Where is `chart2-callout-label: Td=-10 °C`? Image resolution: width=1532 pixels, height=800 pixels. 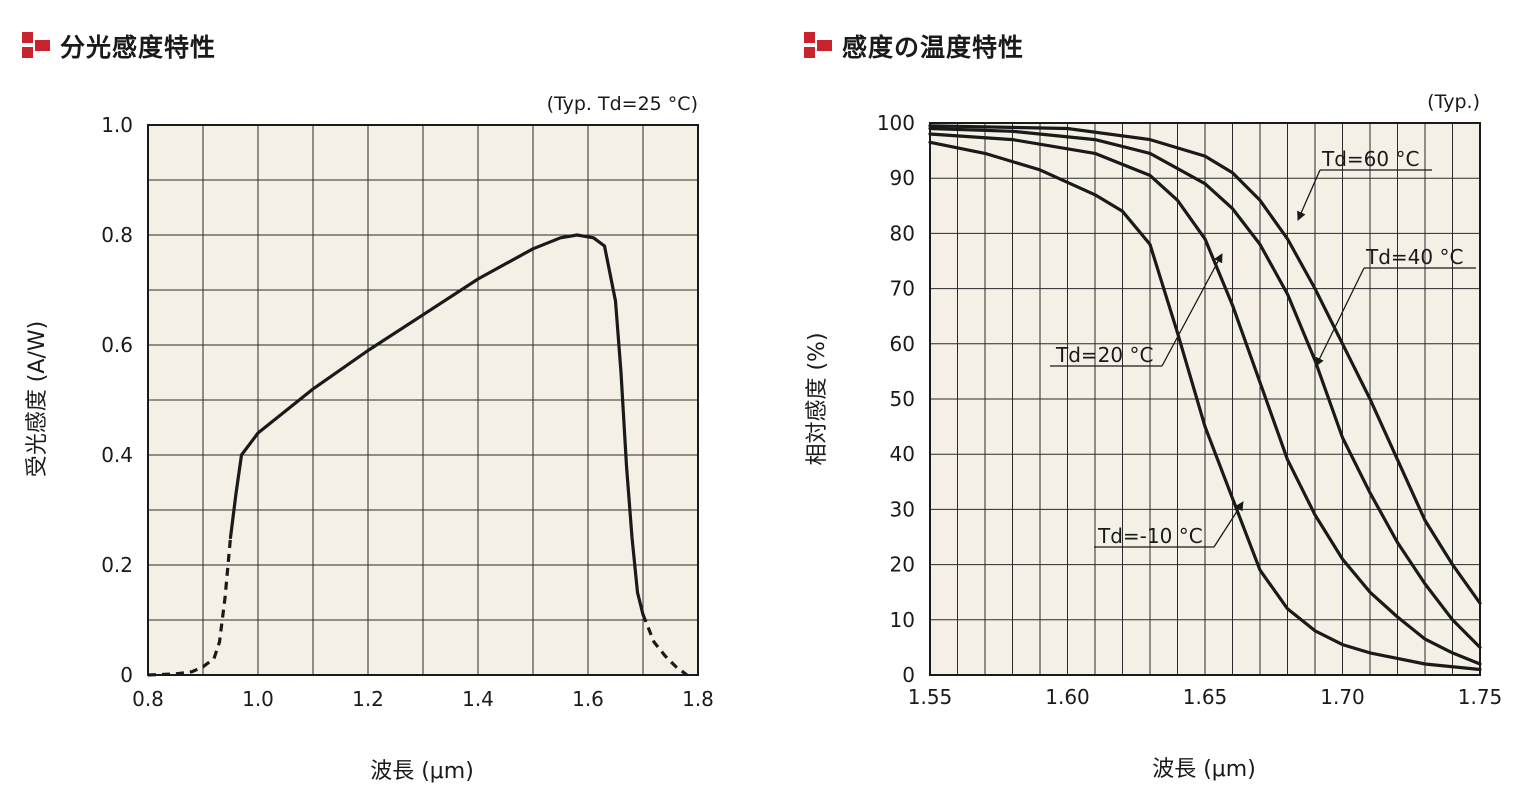
chart2-callout-label: Td=-10 °C is located at coordinates (1150, 536).